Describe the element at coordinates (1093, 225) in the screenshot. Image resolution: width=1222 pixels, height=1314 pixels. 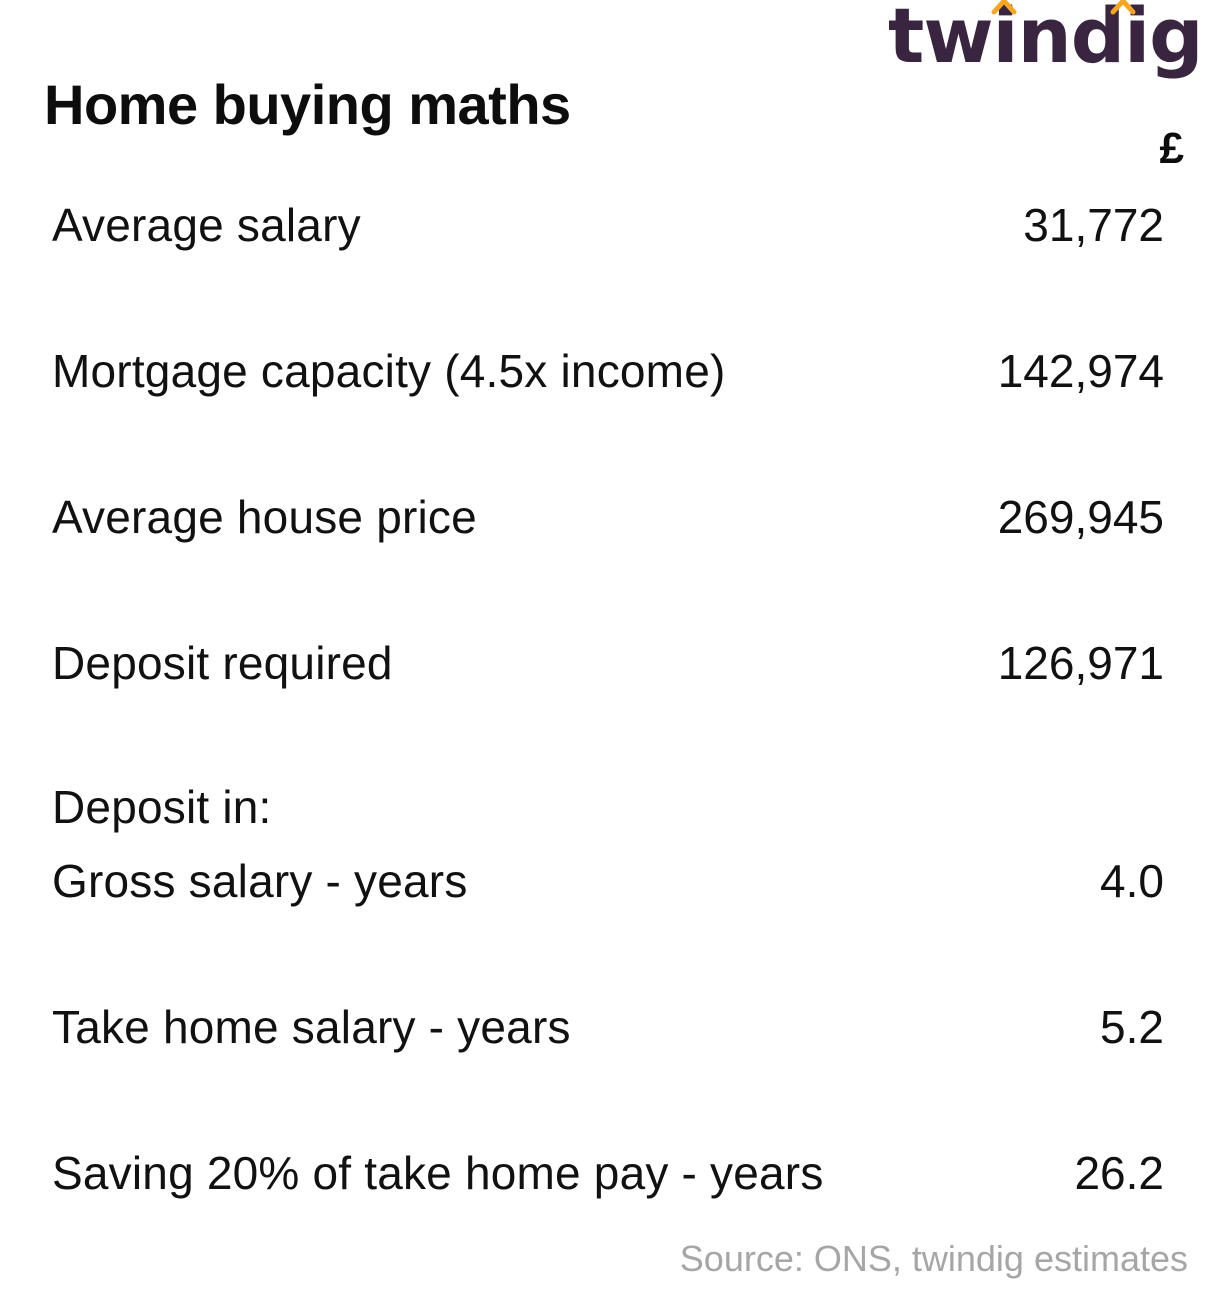
I see `row-value: 31,772` at that location.